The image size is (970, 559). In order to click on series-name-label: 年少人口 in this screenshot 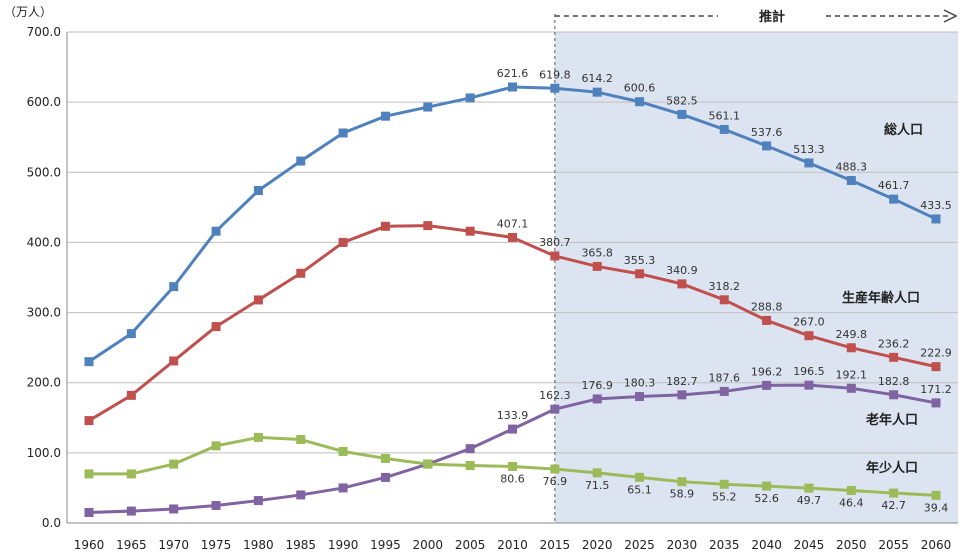, I will do `click(892, 468)`.